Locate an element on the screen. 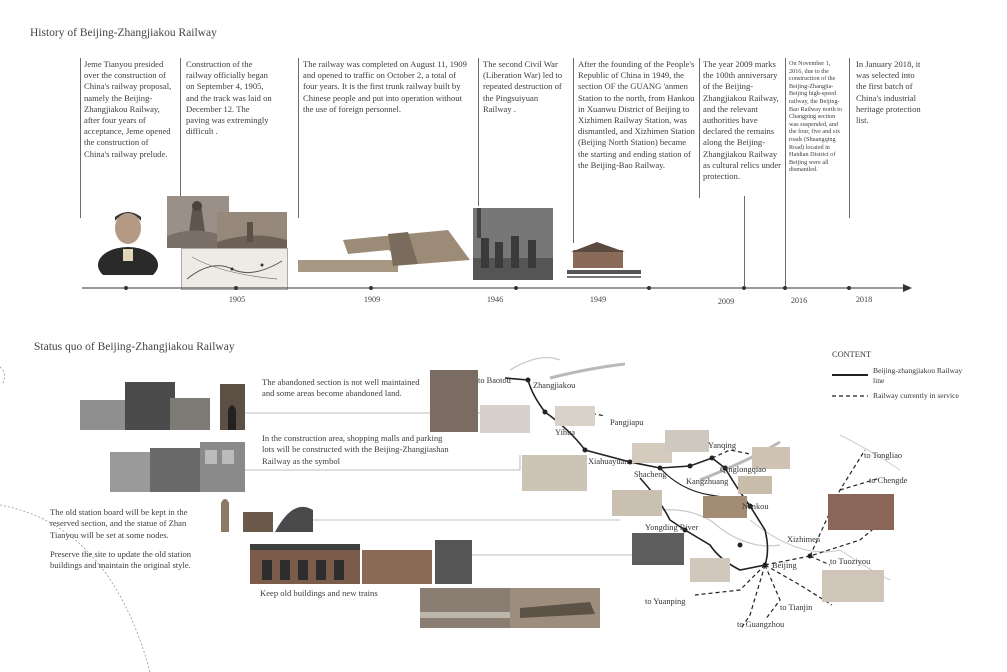  decorative-arc is located at coordinates (75, 519).